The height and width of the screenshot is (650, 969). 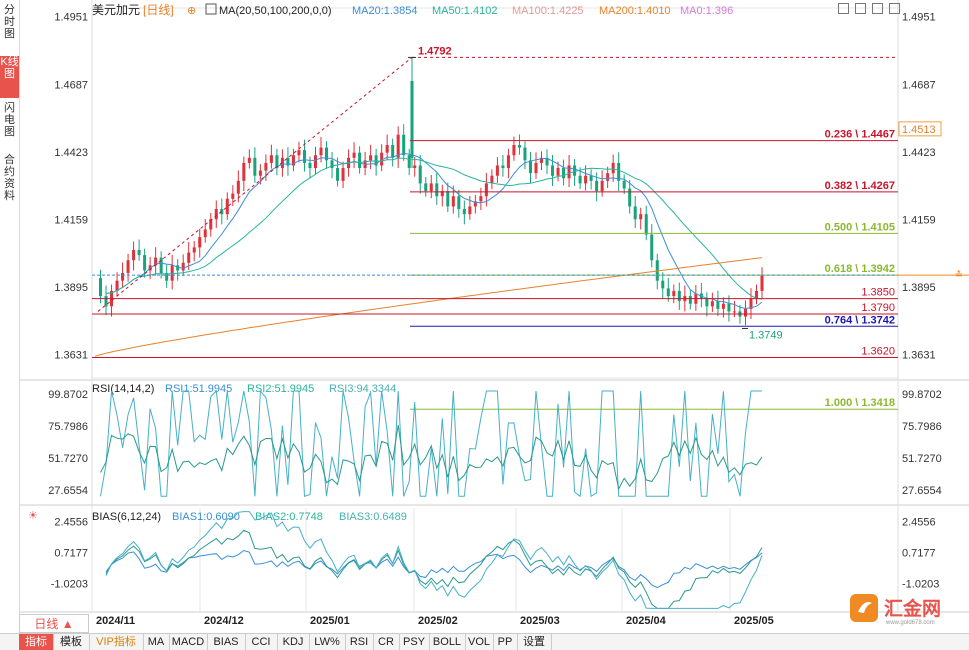 What do you see at coordinates (36, 642) in the screenshot?
I see `indicator-tab: 指标` at bounding box center [36, 642].